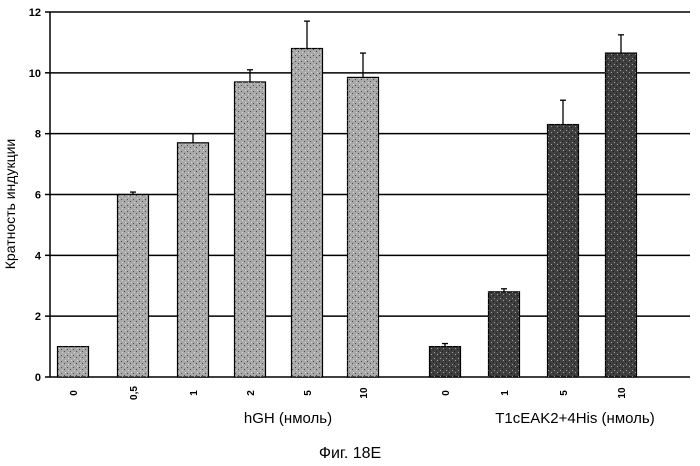 The height and width of the screenshot is (466, 700). Describe the element at coordinates (10, 204) in the screenshot. I see `y-axis-label: Кратность индукции` at that location.